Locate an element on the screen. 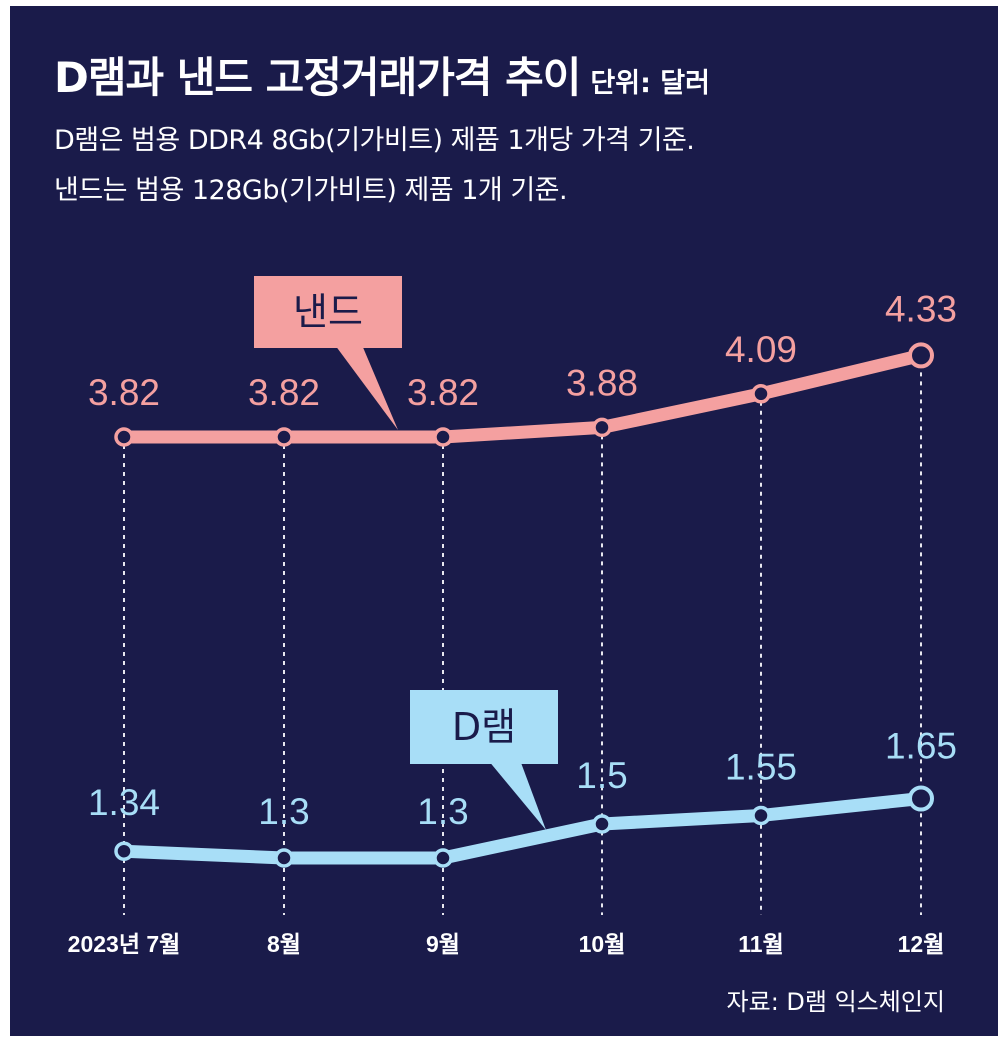 The width and height of the screenshot is (1005, 1044). chart-title: D램과 낸드 고정거래가격 추이 is located at coordinates (317, 77).